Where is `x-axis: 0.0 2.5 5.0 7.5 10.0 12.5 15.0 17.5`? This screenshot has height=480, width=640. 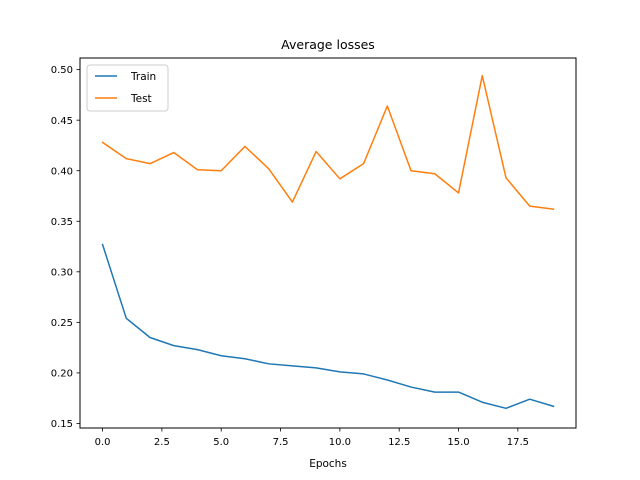 x-axis: 0.0 2.5 5.0 7.5 10.0 12.5 15.0 17.5 is located at coordinates (312, 438).